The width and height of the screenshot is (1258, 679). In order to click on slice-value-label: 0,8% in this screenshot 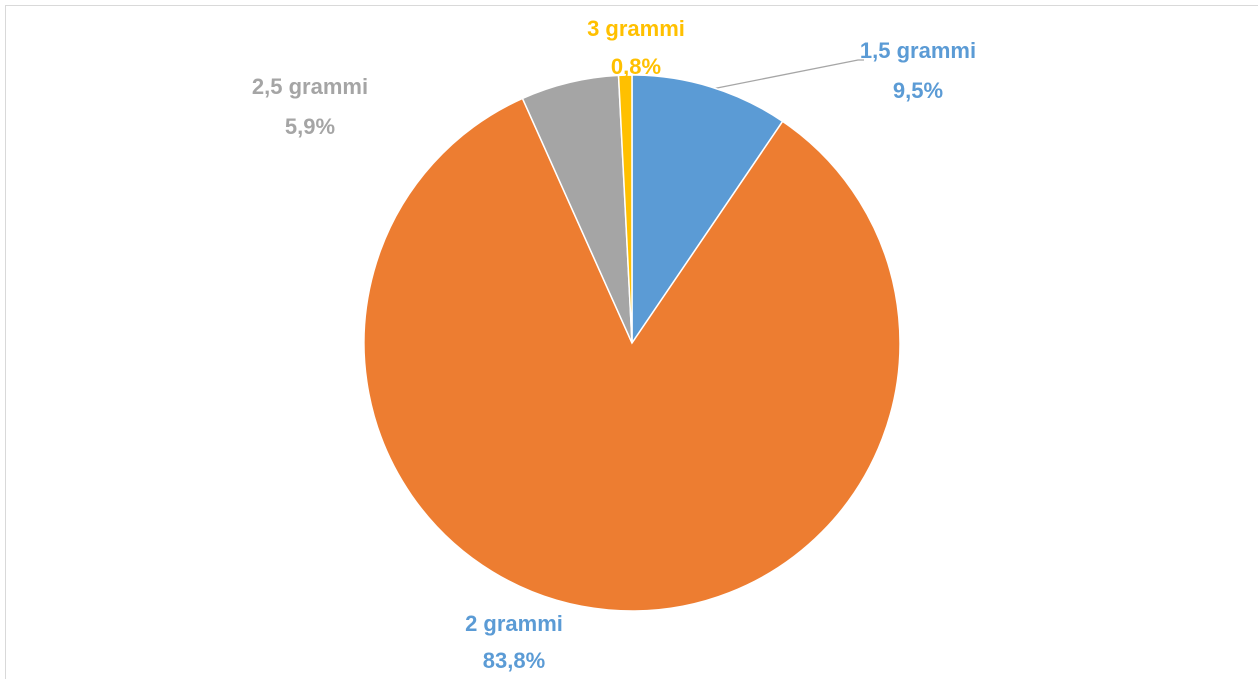, I will do `click(636, 66)`.